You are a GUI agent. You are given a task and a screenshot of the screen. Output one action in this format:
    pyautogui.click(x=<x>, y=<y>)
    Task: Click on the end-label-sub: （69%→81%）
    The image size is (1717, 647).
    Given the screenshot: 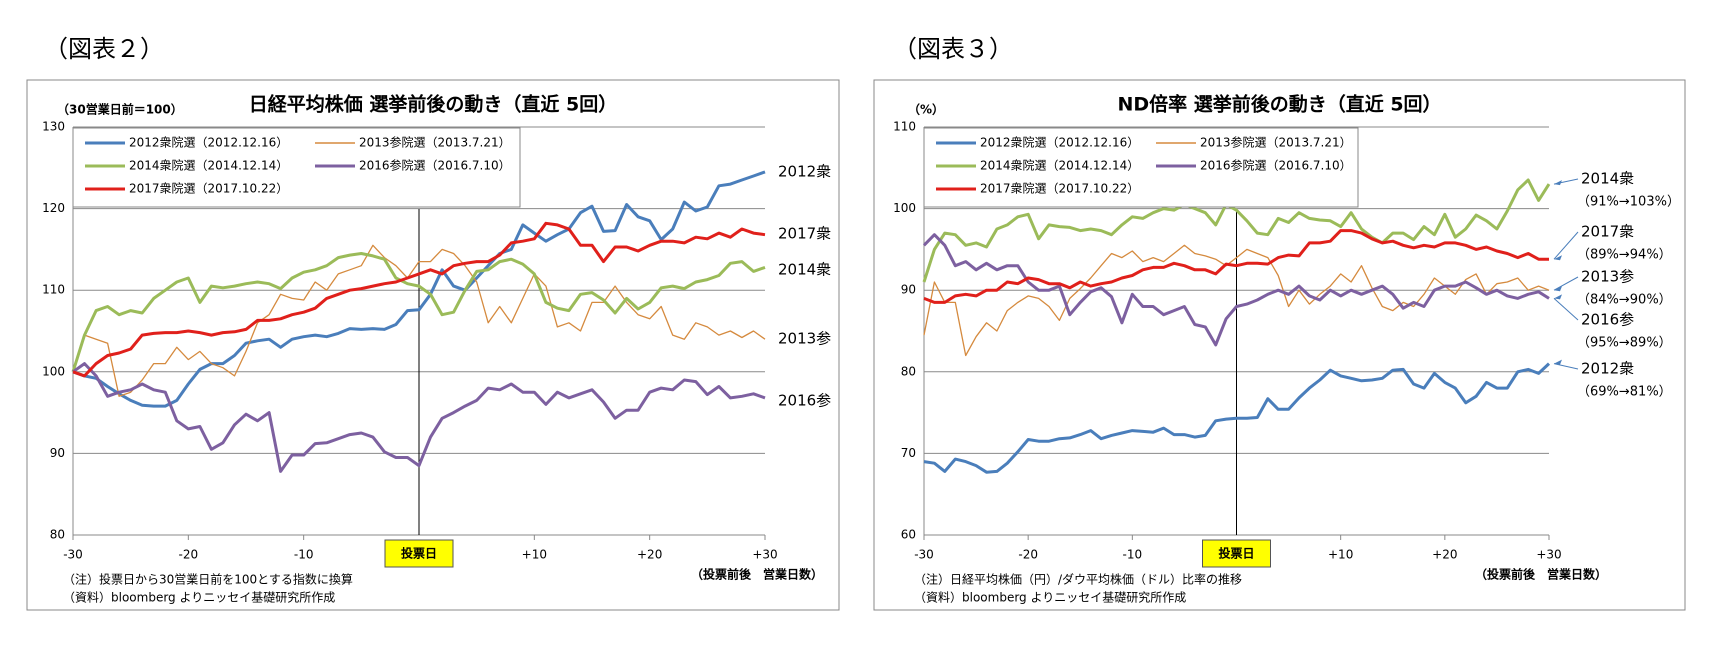 What is the action you would take?
    pyautogui.click(x=1624, y=392)
    